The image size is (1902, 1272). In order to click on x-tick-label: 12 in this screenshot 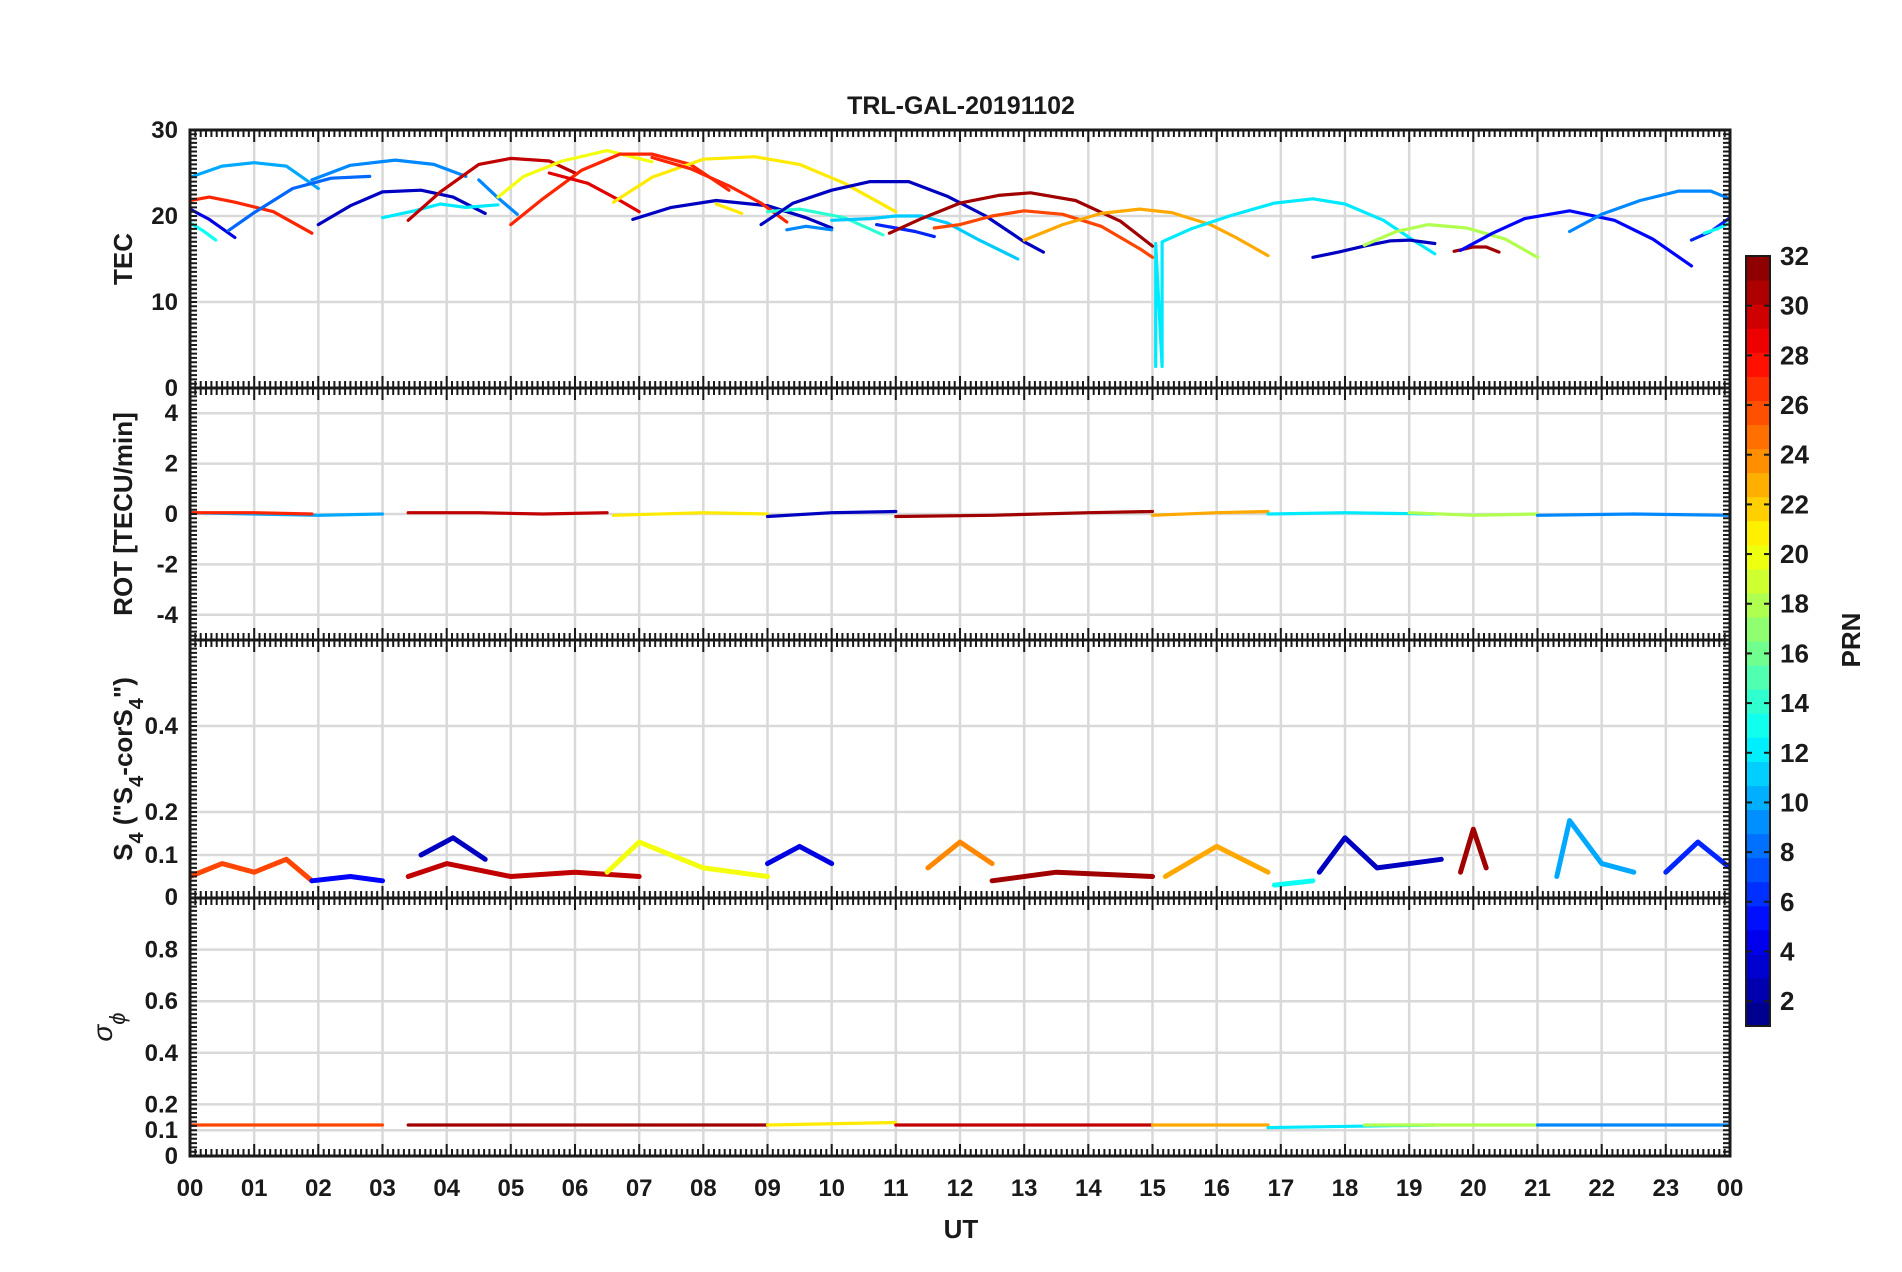, I will do `click(960, 1188)`.